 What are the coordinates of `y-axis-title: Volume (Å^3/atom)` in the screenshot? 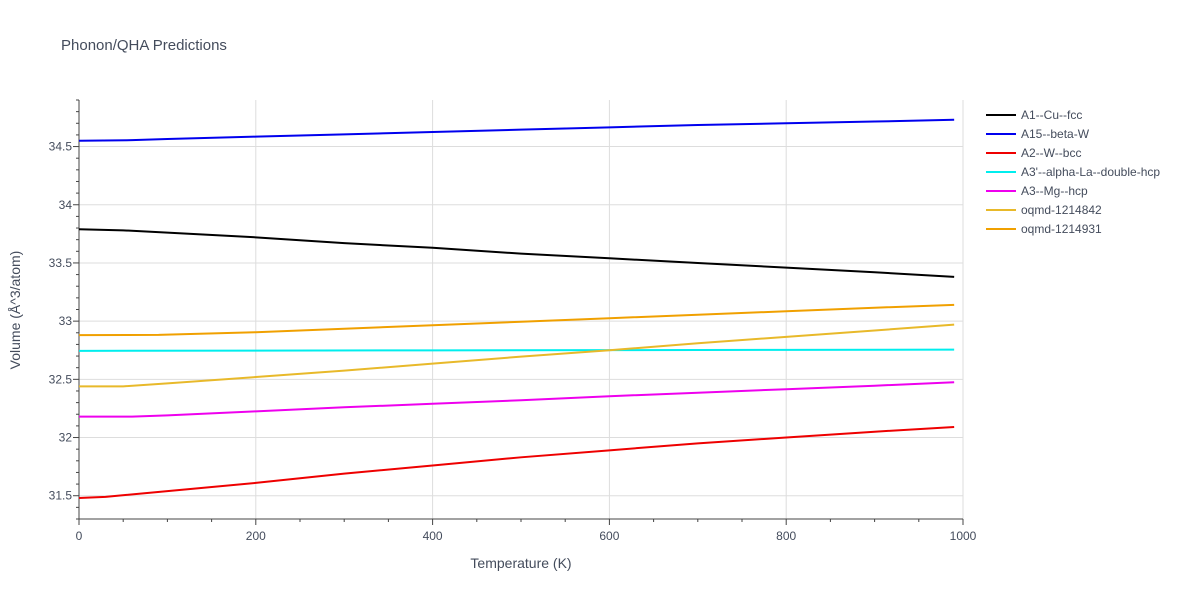 It's located at (15, 310).